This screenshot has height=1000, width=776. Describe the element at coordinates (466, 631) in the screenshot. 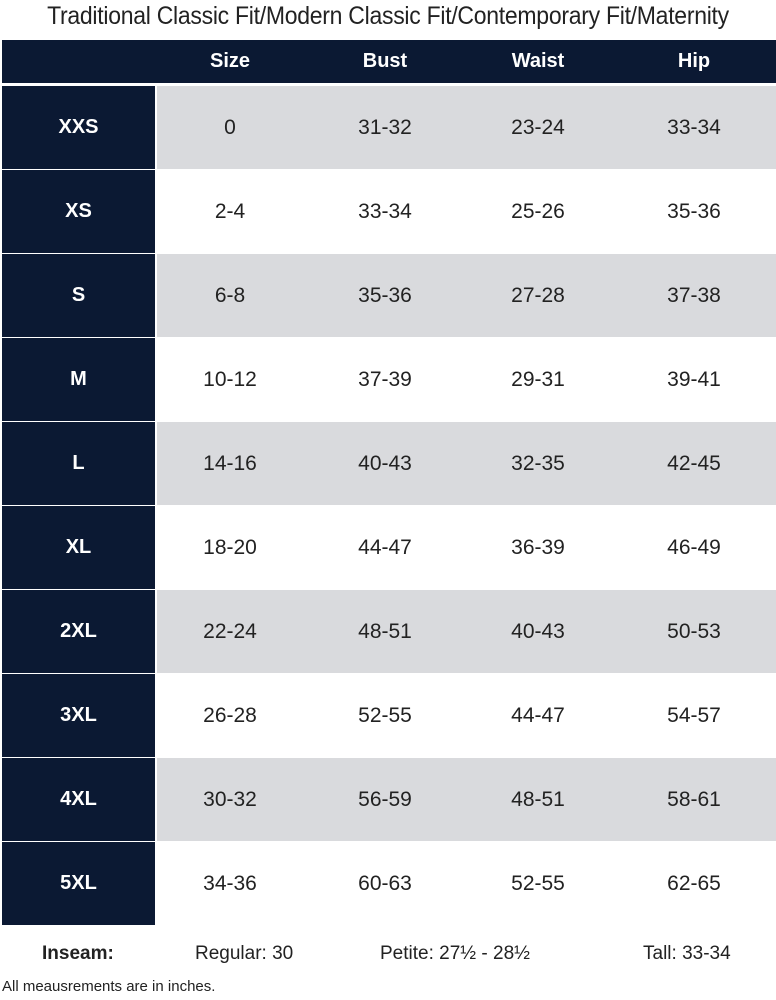

I see `row-cells: 22-24 48-51 40-43 50-53` at that location.